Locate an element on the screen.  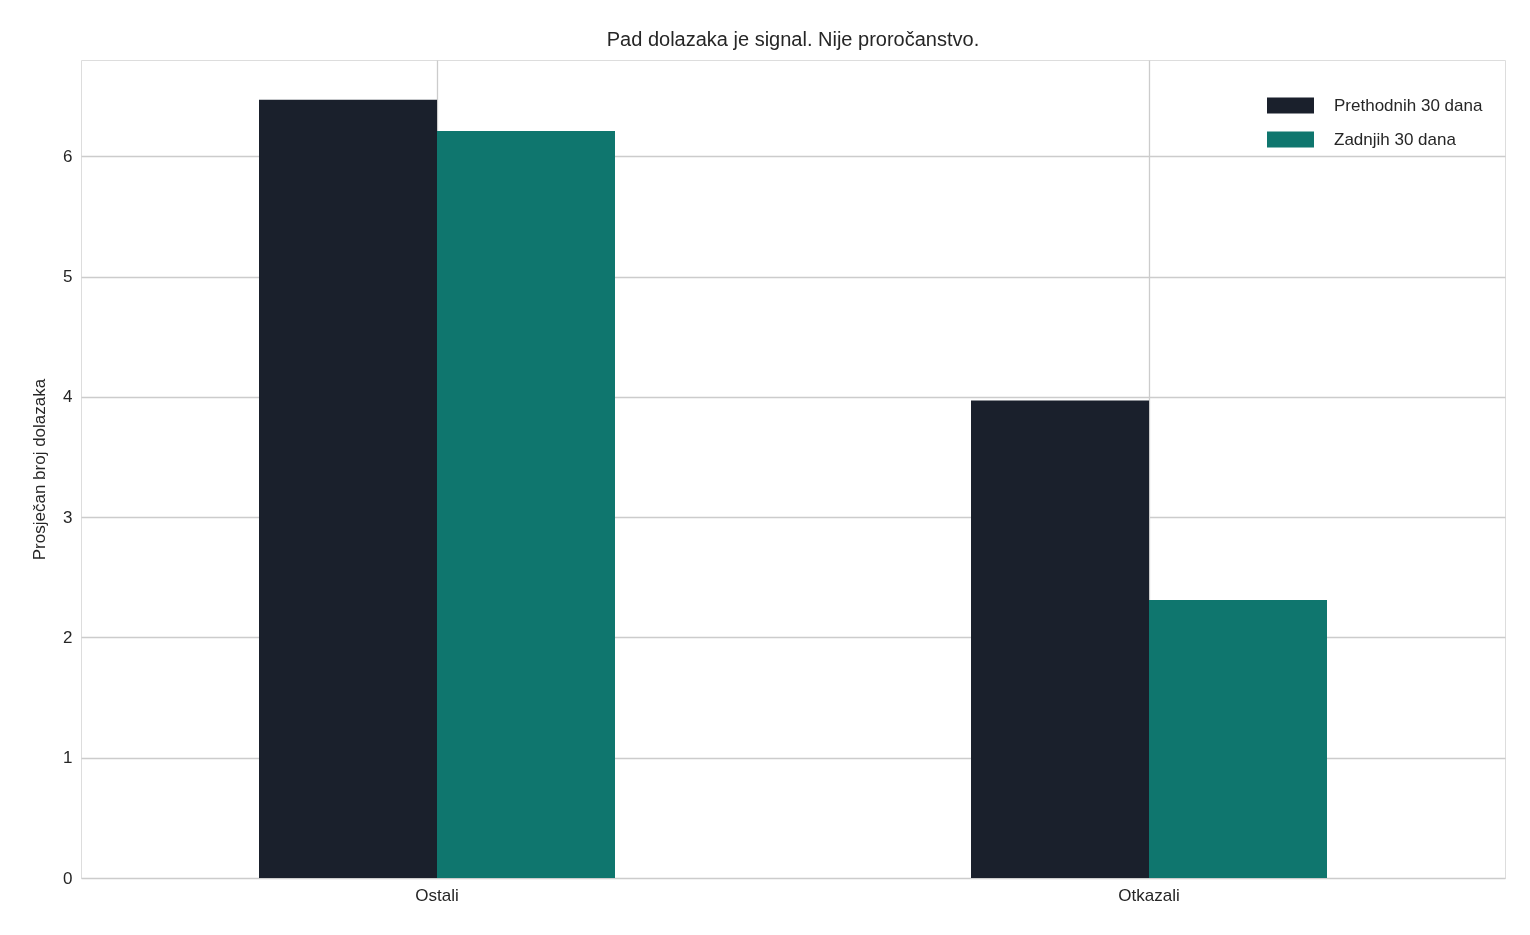
legend-label: Prethodnih 30 dana is located at coordinates (1408, 105).